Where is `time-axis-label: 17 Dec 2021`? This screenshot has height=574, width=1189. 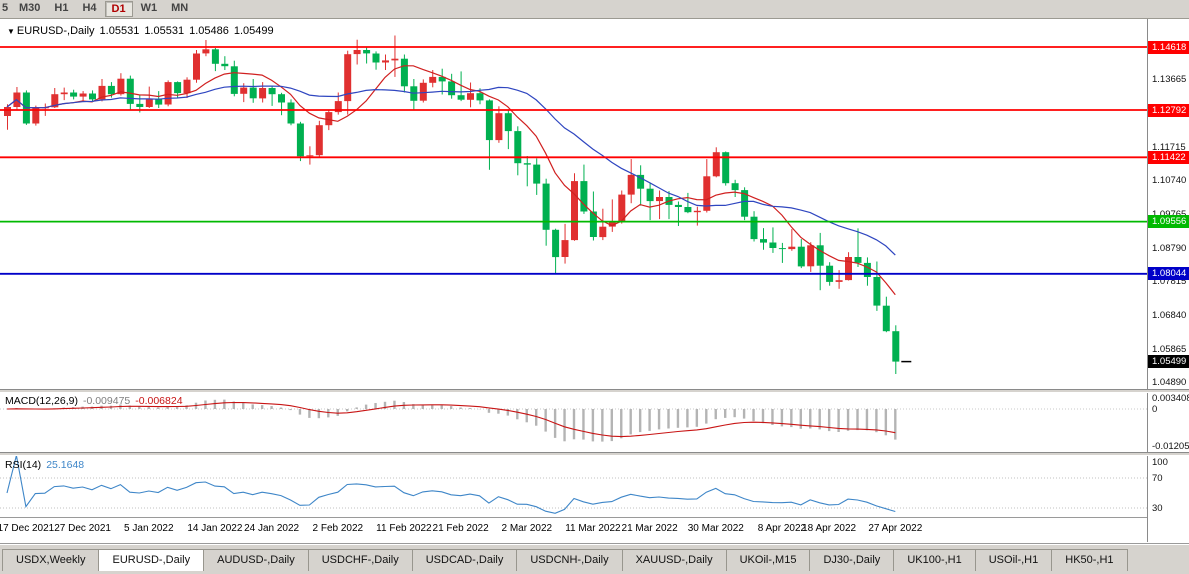
time-axis-label: 17 Dec 2021 is located at coordinates (27, 528).